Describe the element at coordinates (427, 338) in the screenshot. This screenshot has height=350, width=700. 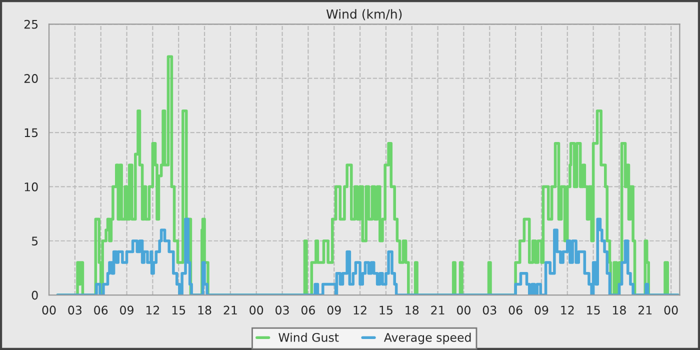
I see `legend-label: Average speed` at that location.